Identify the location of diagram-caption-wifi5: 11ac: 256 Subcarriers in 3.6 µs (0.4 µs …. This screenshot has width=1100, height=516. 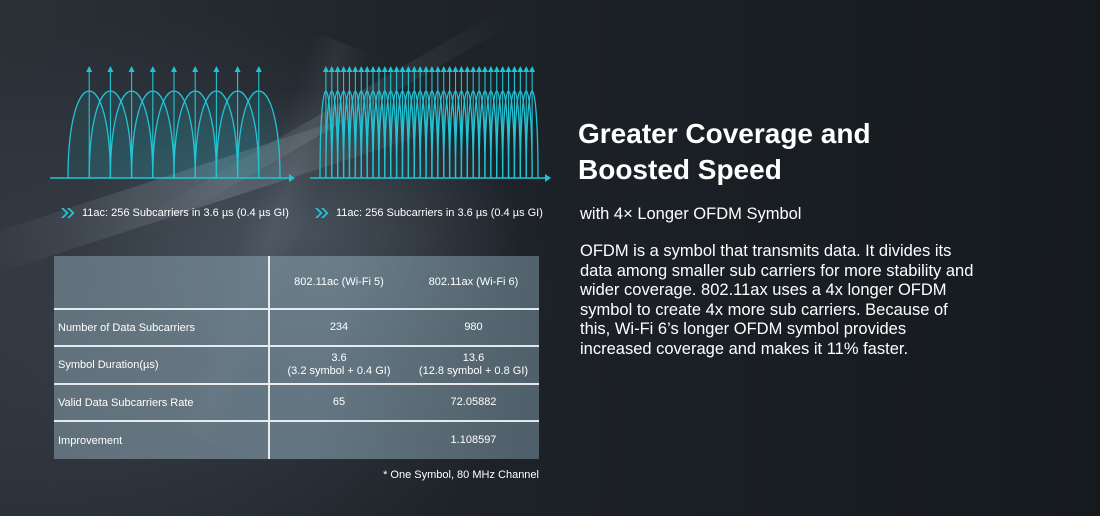
(174, 213).